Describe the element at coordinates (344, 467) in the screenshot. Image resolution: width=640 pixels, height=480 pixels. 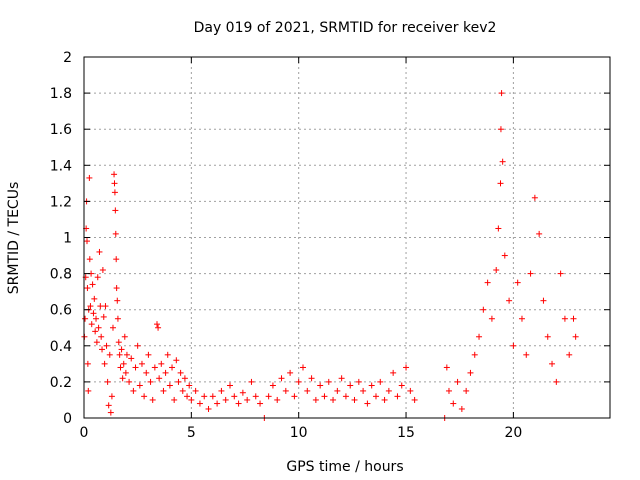
I see `x-axis-label: GPS time / hours` at that location.